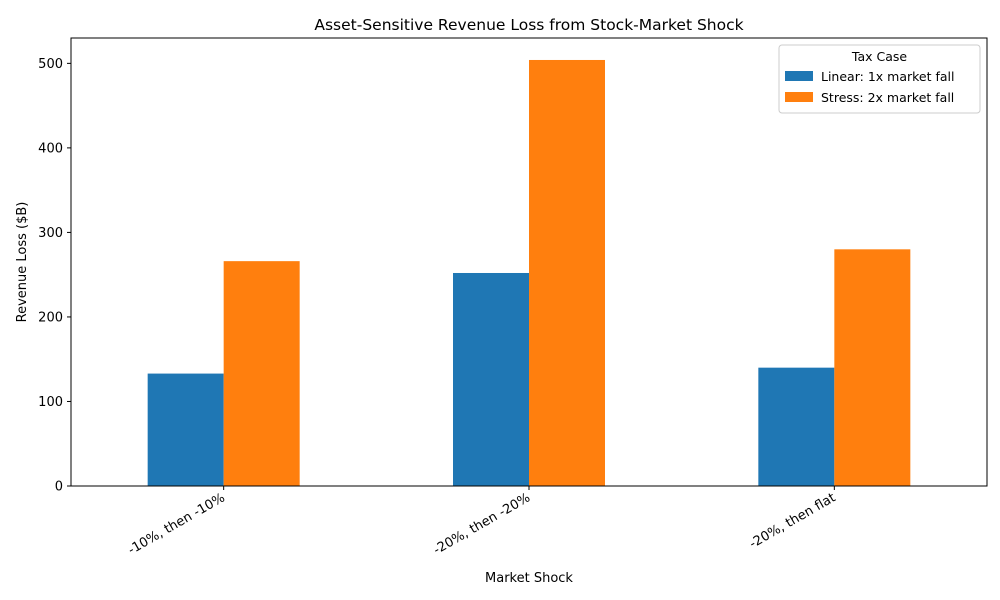  Describe the element at coordinates (529, 578) in the screenshot. I see `x-axis-label: Market Shock` at that location.